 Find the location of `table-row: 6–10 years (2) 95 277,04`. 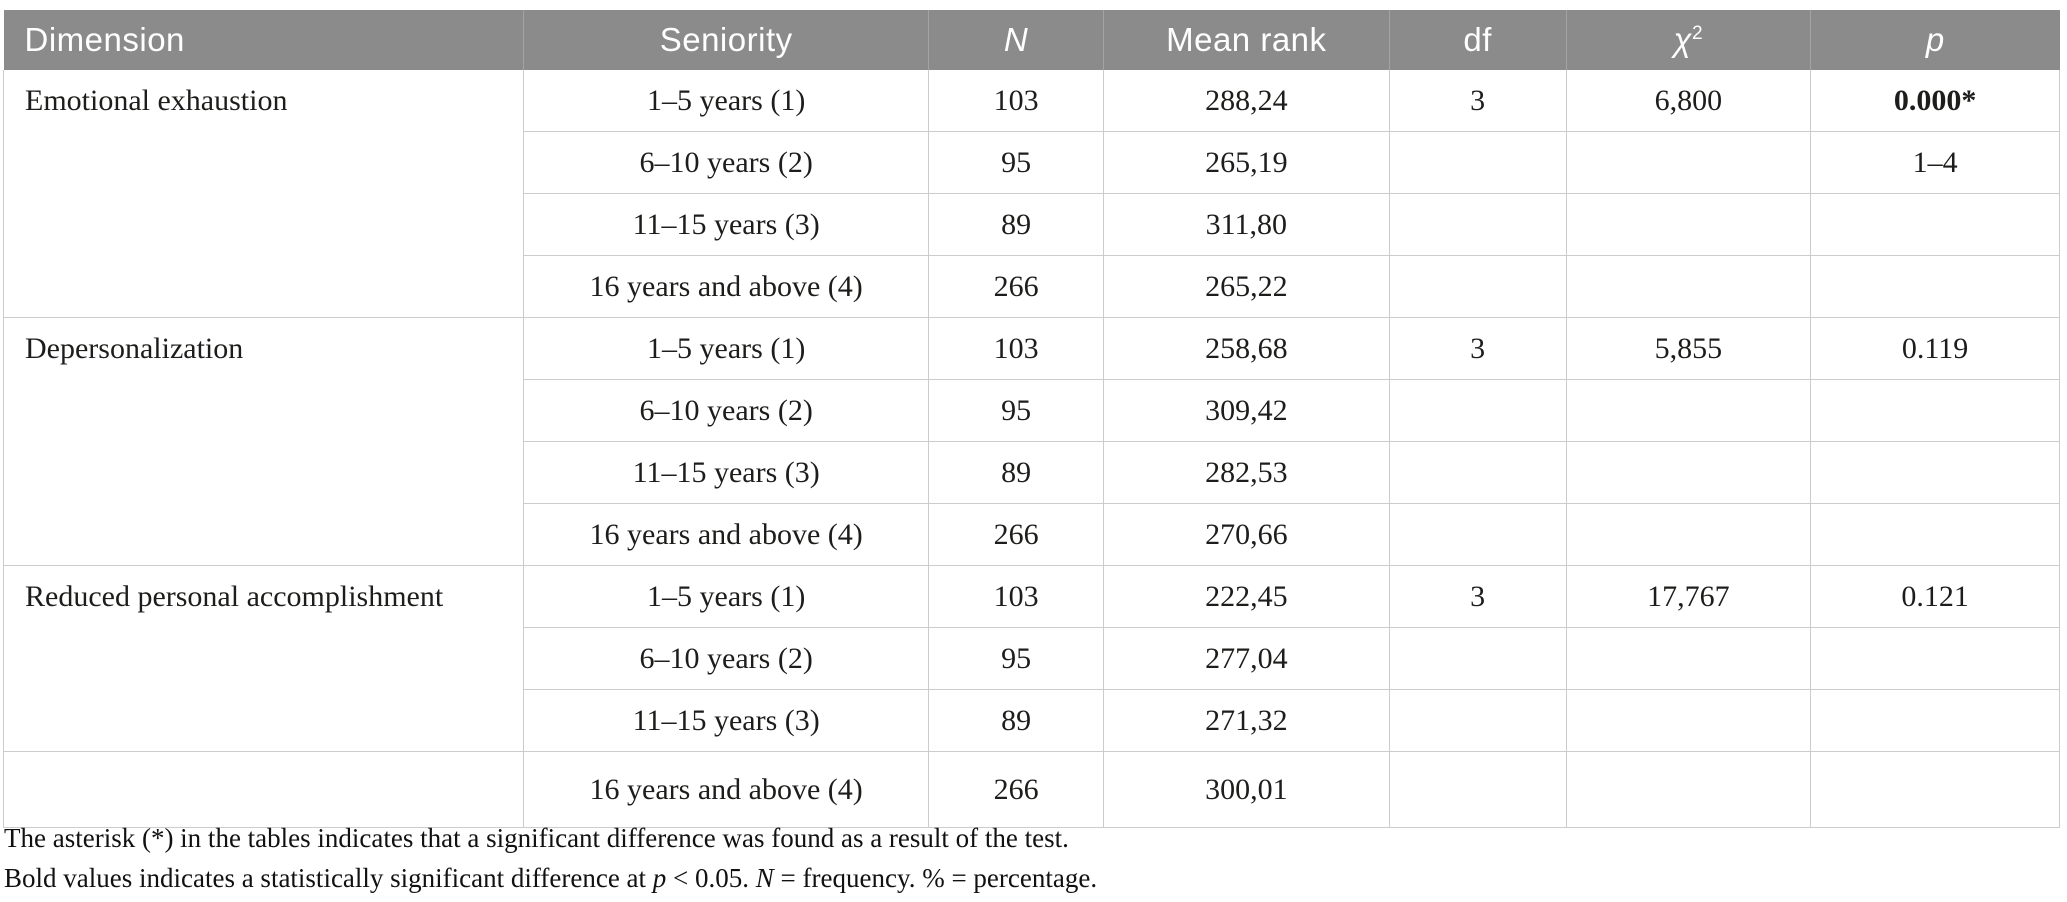

table-row: 6–10 years (2) 95 277,04 is located at coordinates (1032, 658).